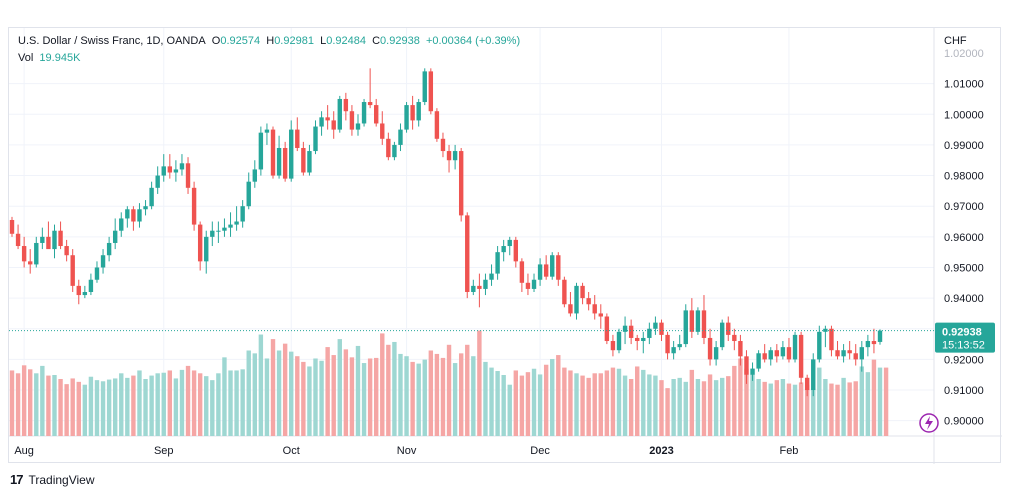  Describe the element at coordinates (964, 54) in the screenshot. I see `y-tick-label: 1.02000` at that location.